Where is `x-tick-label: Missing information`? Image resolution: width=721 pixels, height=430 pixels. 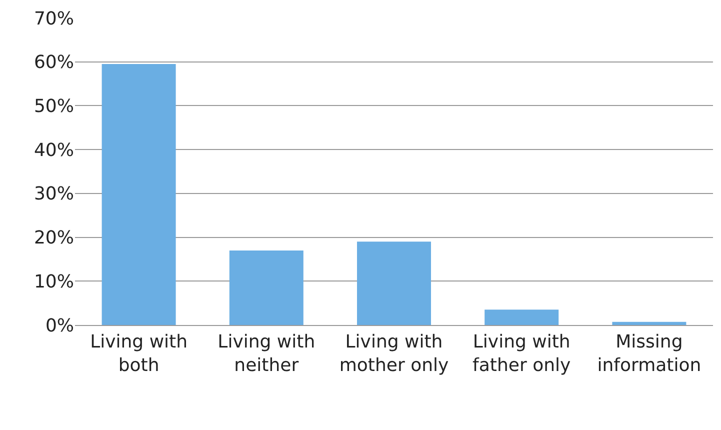
x-tick-label: Missing information is located at coordinates (649, 354).